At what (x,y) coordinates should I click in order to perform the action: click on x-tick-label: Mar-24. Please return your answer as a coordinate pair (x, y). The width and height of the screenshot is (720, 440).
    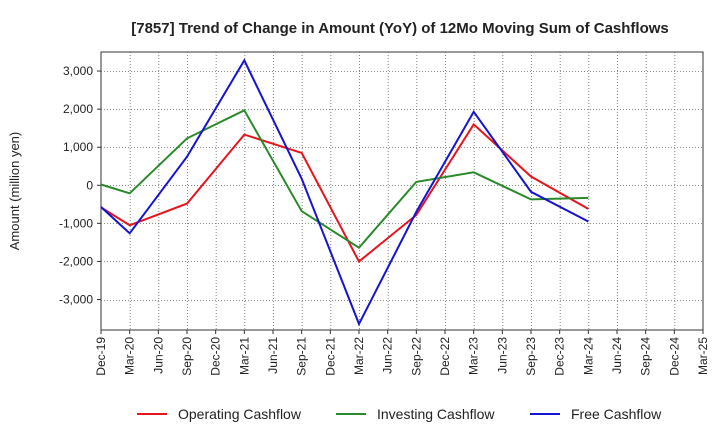
    Looking at the image, I should click on (588, 356).